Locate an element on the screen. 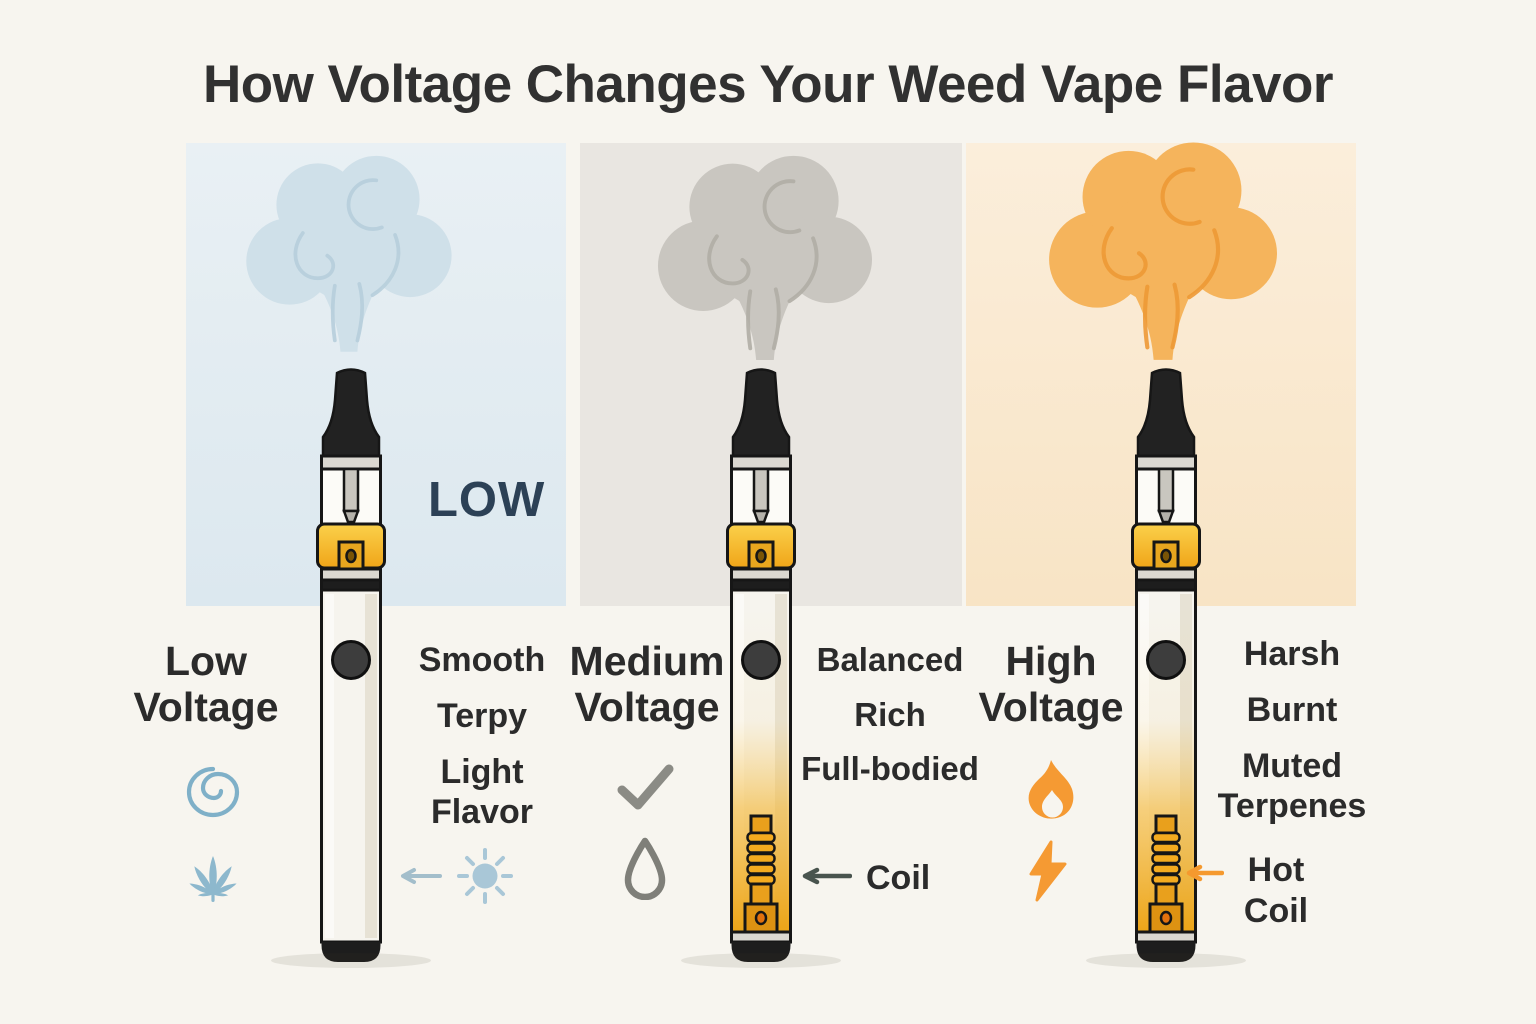  traits-list-medium: Balanced Rich Full-bodied is located at coordinates (890, 722).